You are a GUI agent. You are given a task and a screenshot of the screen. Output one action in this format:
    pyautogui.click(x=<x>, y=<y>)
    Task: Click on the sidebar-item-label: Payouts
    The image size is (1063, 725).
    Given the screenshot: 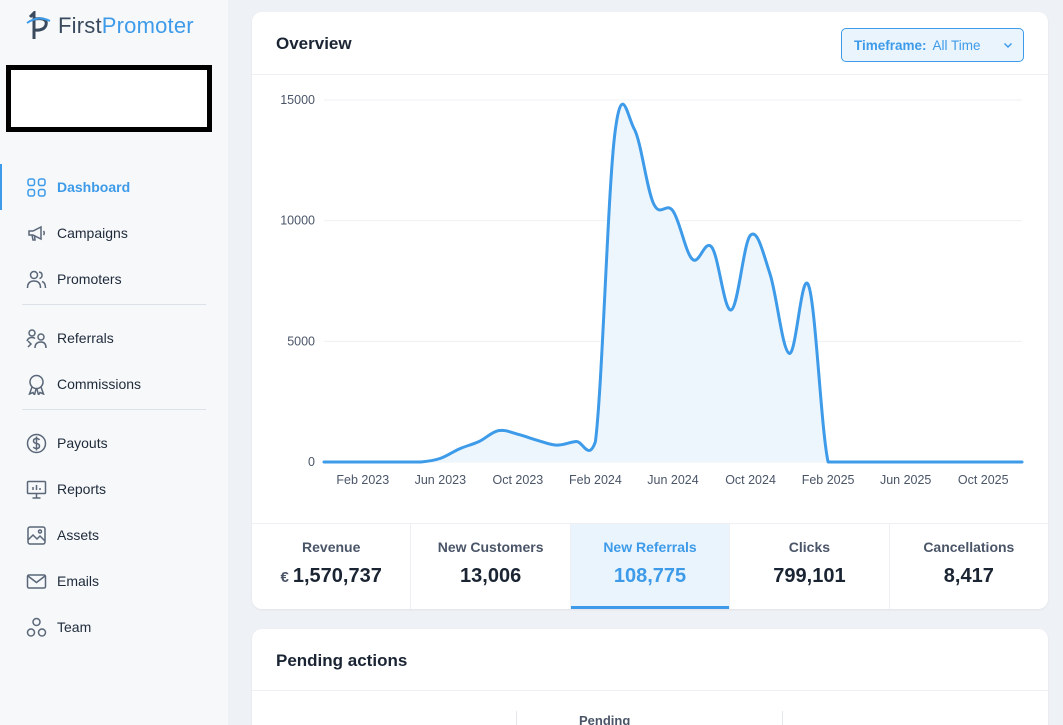 What is the action you would take?
    pyautogui.click(x=82, y=443)
    